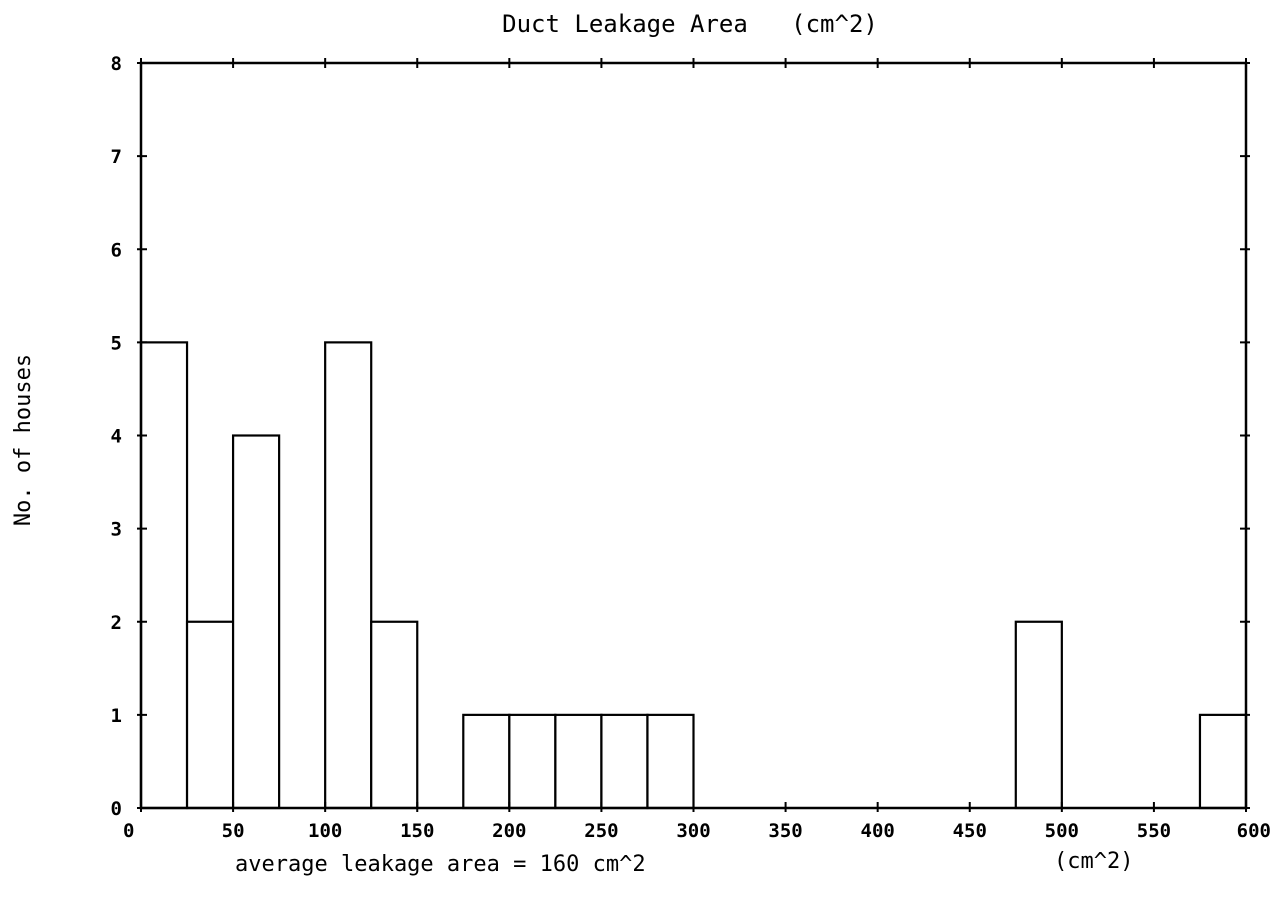  I want to click on y-tick-label-3: 3, so click(116, 530).